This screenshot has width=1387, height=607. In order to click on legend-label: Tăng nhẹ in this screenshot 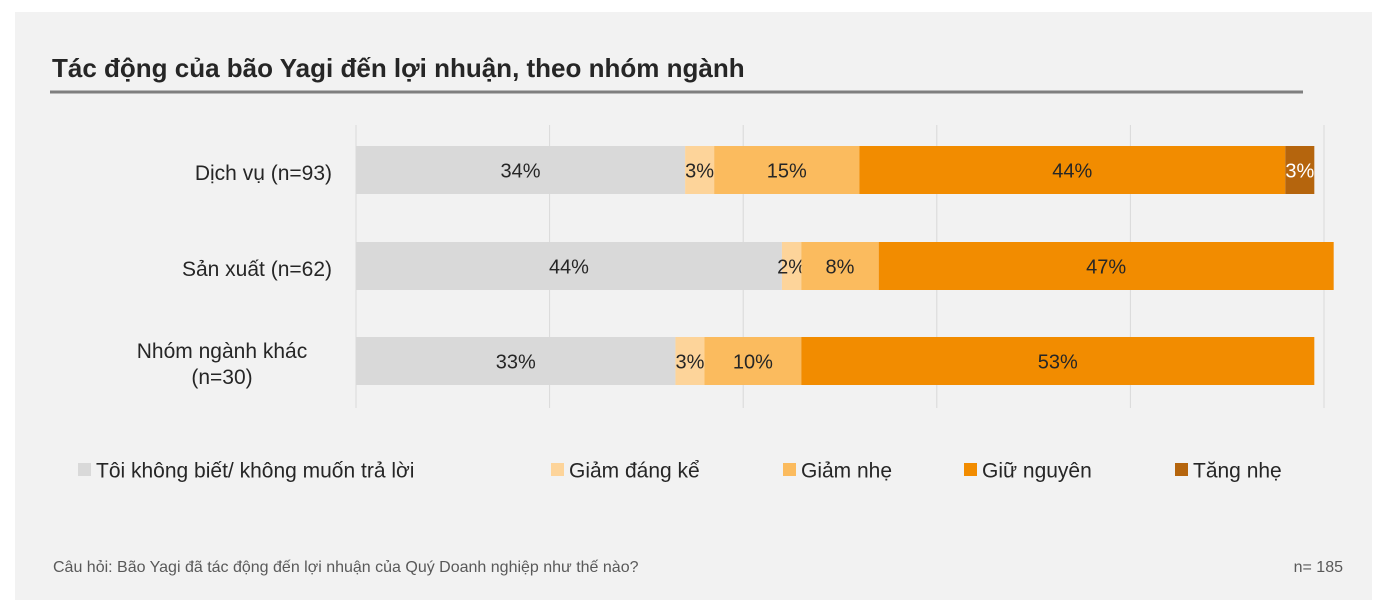, I will do `click(1237, 471)`.